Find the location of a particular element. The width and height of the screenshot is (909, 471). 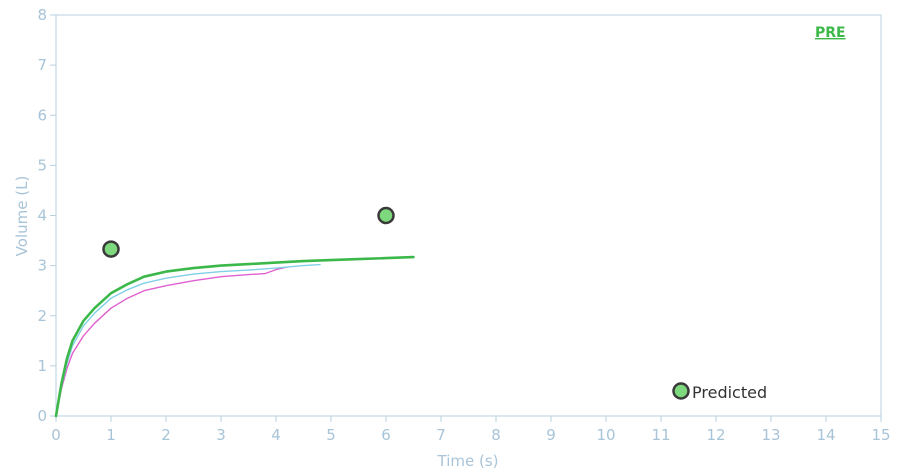

x-axis-title: Time (s) is located at coordinates (468, 461).